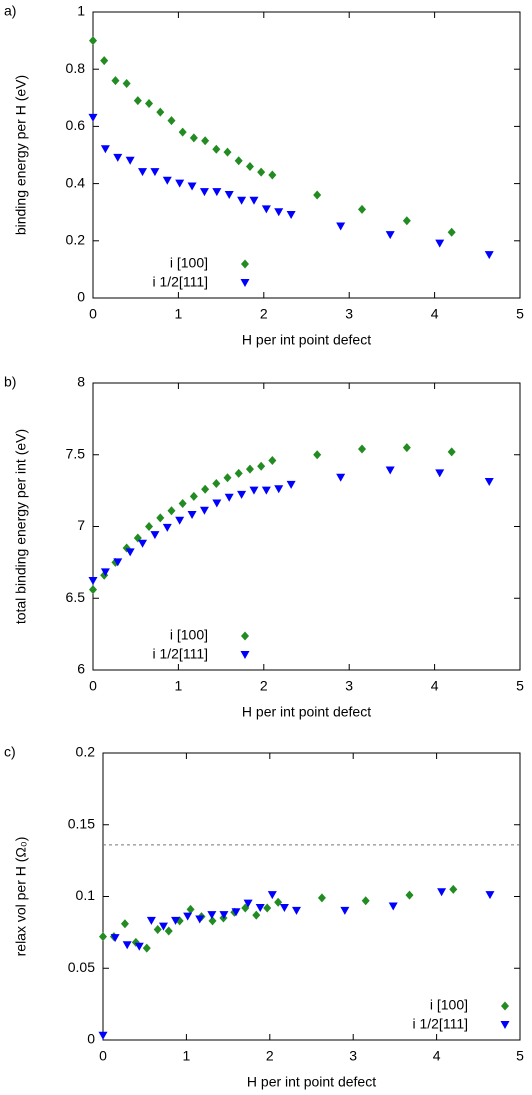 Image resolution: width=532 pixels, height=1095 pixels. I want to click on y-tick-label: 0.1, so click(86, 895).